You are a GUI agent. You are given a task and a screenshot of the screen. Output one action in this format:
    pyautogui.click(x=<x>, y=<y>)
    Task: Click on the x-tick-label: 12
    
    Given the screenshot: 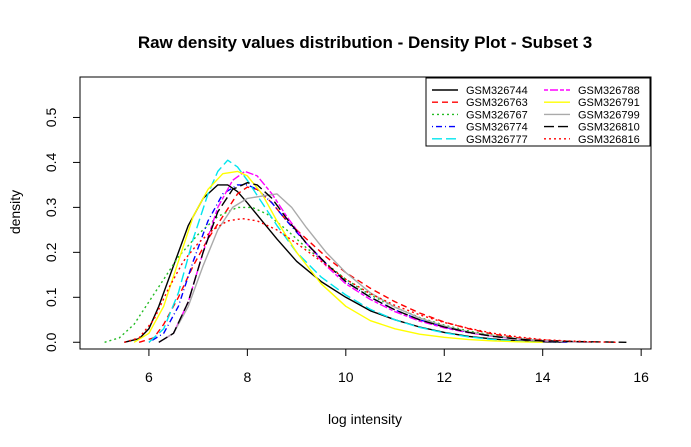 What is the action you would take?
    pyautogui.click(x=444, y=377)
    